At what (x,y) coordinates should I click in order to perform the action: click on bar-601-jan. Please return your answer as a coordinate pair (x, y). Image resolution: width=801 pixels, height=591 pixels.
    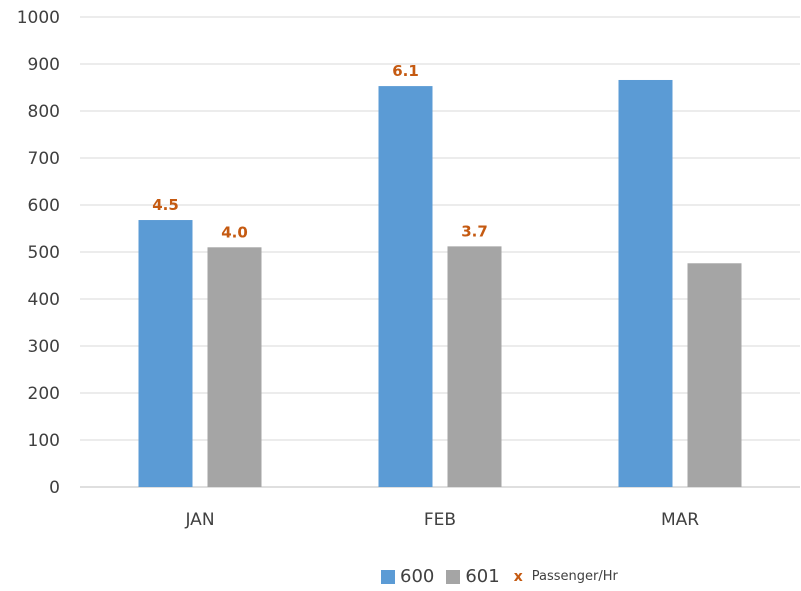
    Looking at the image, I should click on (234, 367).